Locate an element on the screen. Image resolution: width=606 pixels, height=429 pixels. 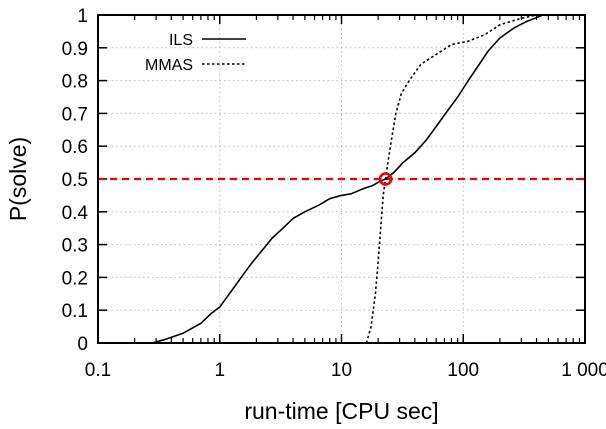
x-axis-title: run-time [CPU sec] is located at coordinates (341, 411).